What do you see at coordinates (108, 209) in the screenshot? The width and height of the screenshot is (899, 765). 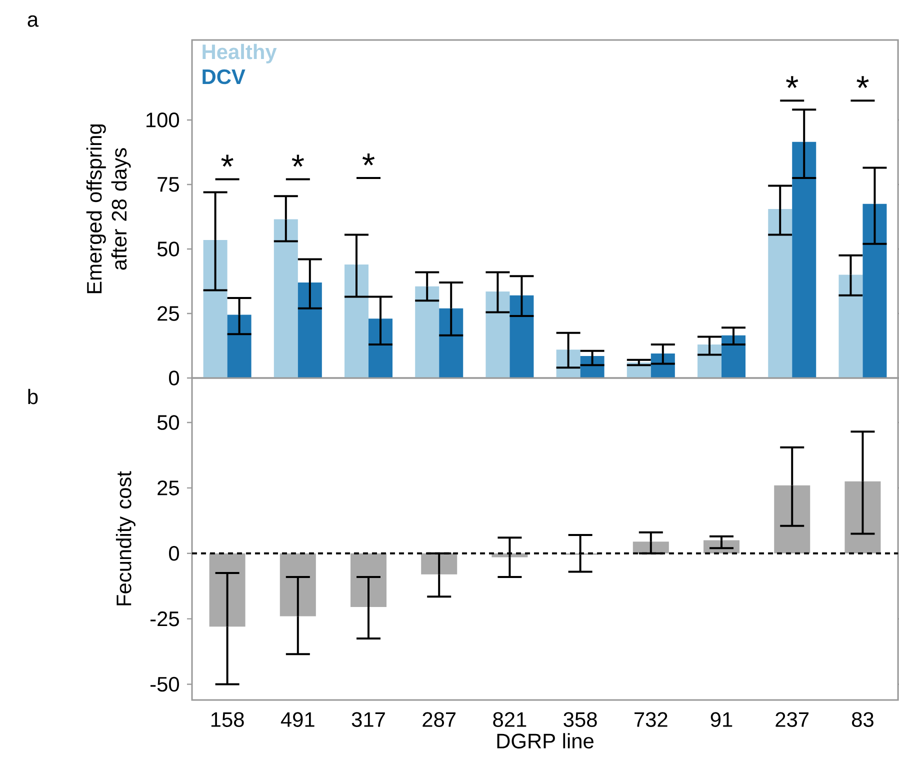 I see `y-axis-title: Emerged offspring after 28 days` at bounding box center [108, 209].